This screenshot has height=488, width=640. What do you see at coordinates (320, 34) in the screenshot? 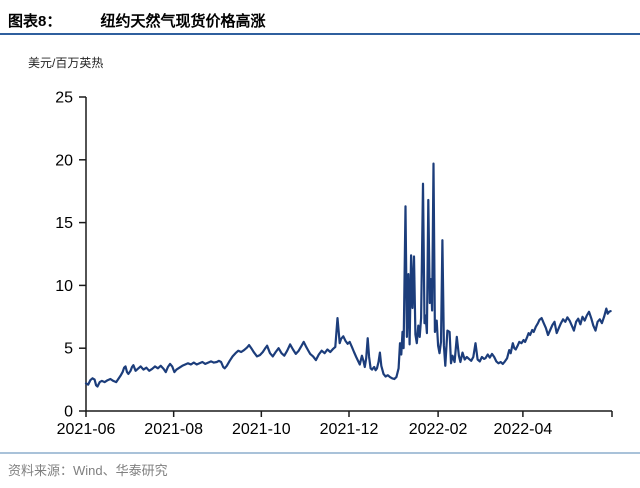
I see `title-divider` at bounding box center [320, 34].